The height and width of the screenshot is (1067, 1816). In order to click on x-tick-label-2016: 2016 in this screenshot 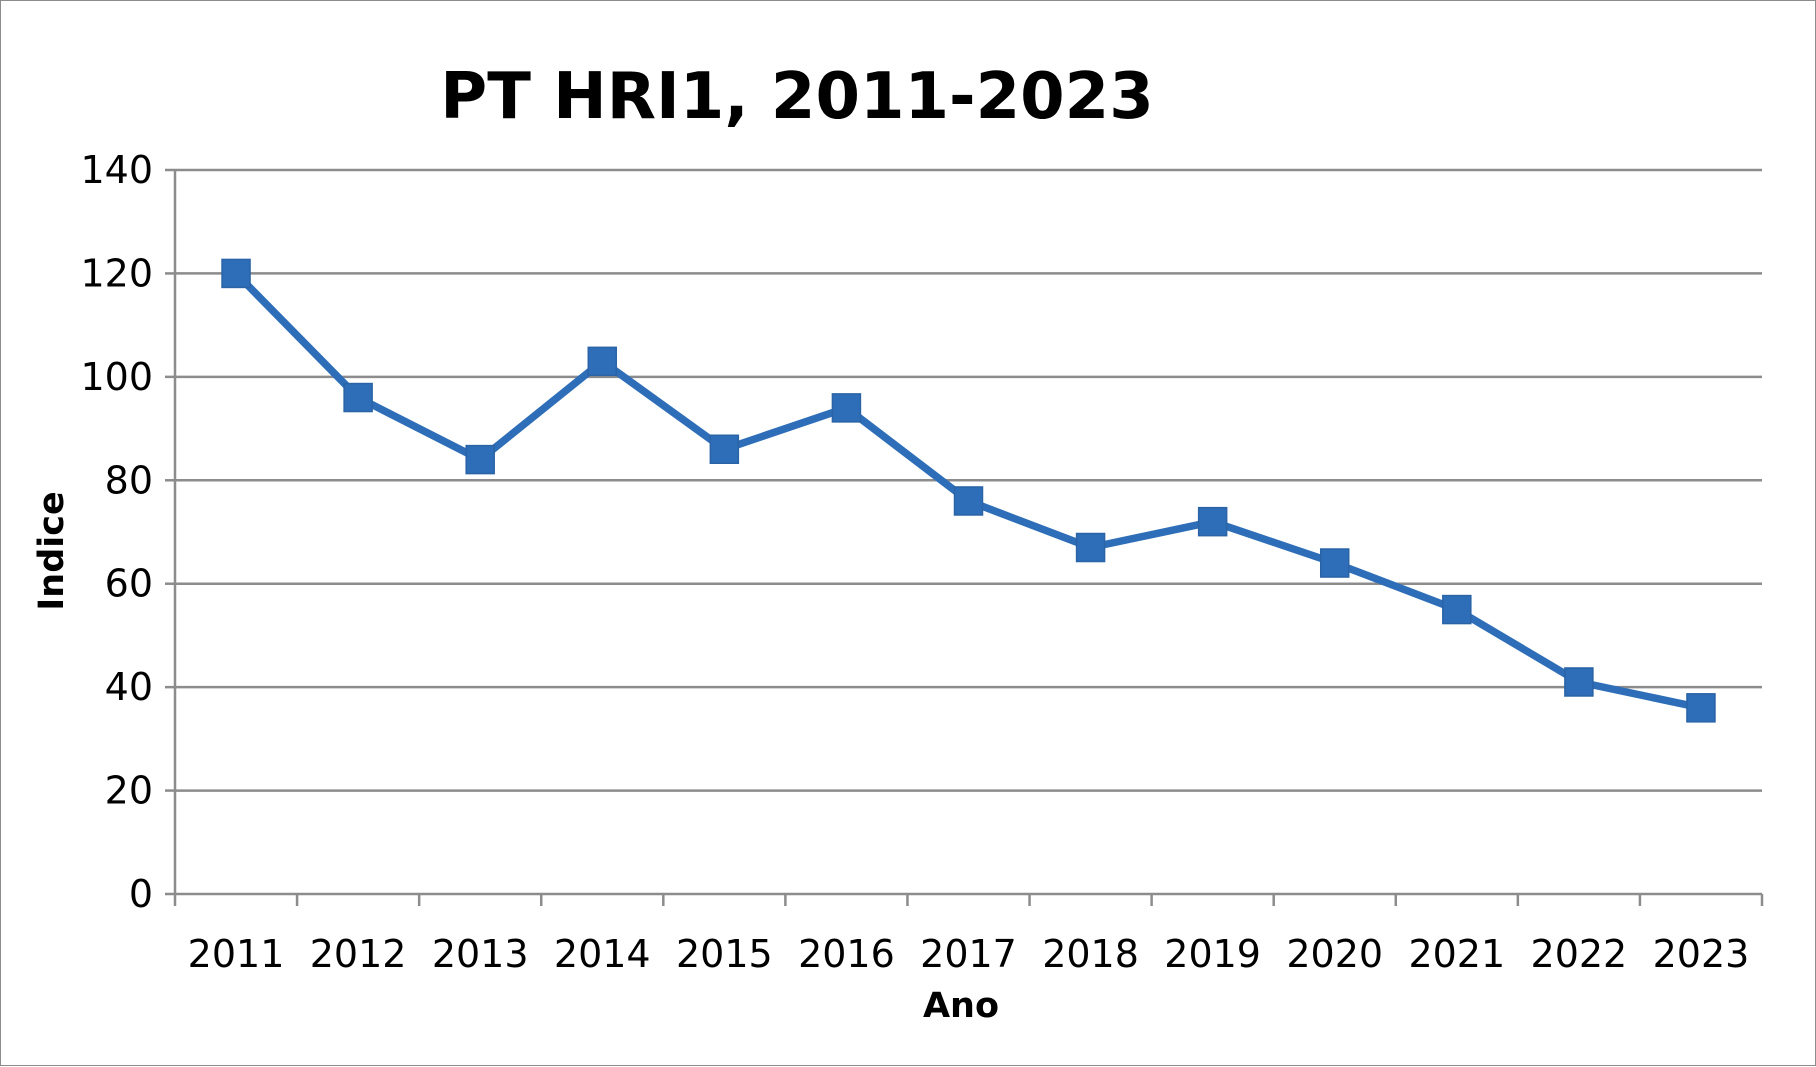, I will do `click(846, 954)`.